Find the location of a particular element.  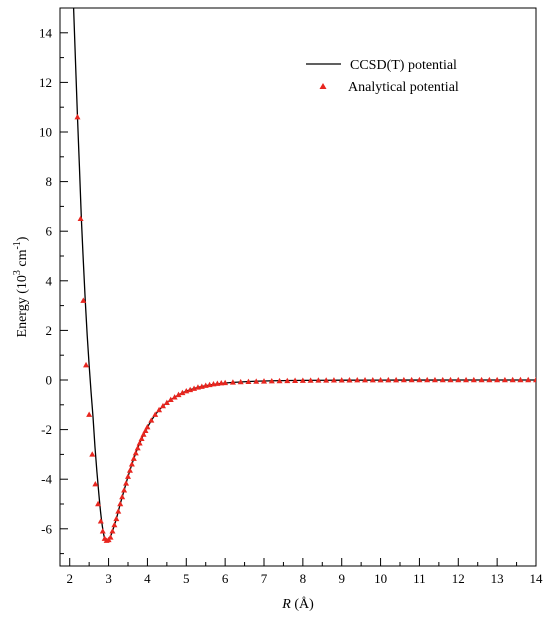

x-tick-label: 5 is located at coordinates (186, 578).